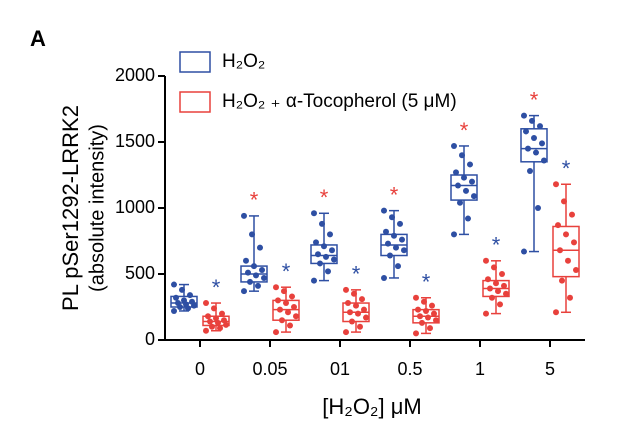  Describe the element at coordinates (38, 38) in the screenshot. I see `panel-label: A` at that location.